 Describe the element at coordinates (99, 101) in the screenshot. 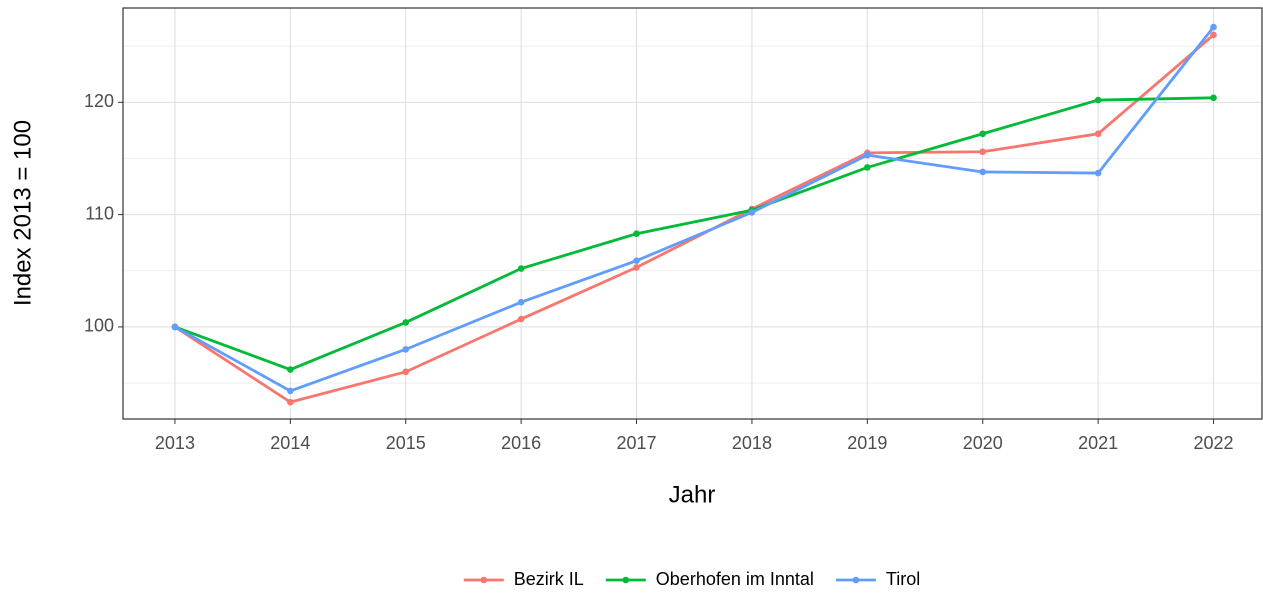

I see `y-tick-label: 120` at that location.